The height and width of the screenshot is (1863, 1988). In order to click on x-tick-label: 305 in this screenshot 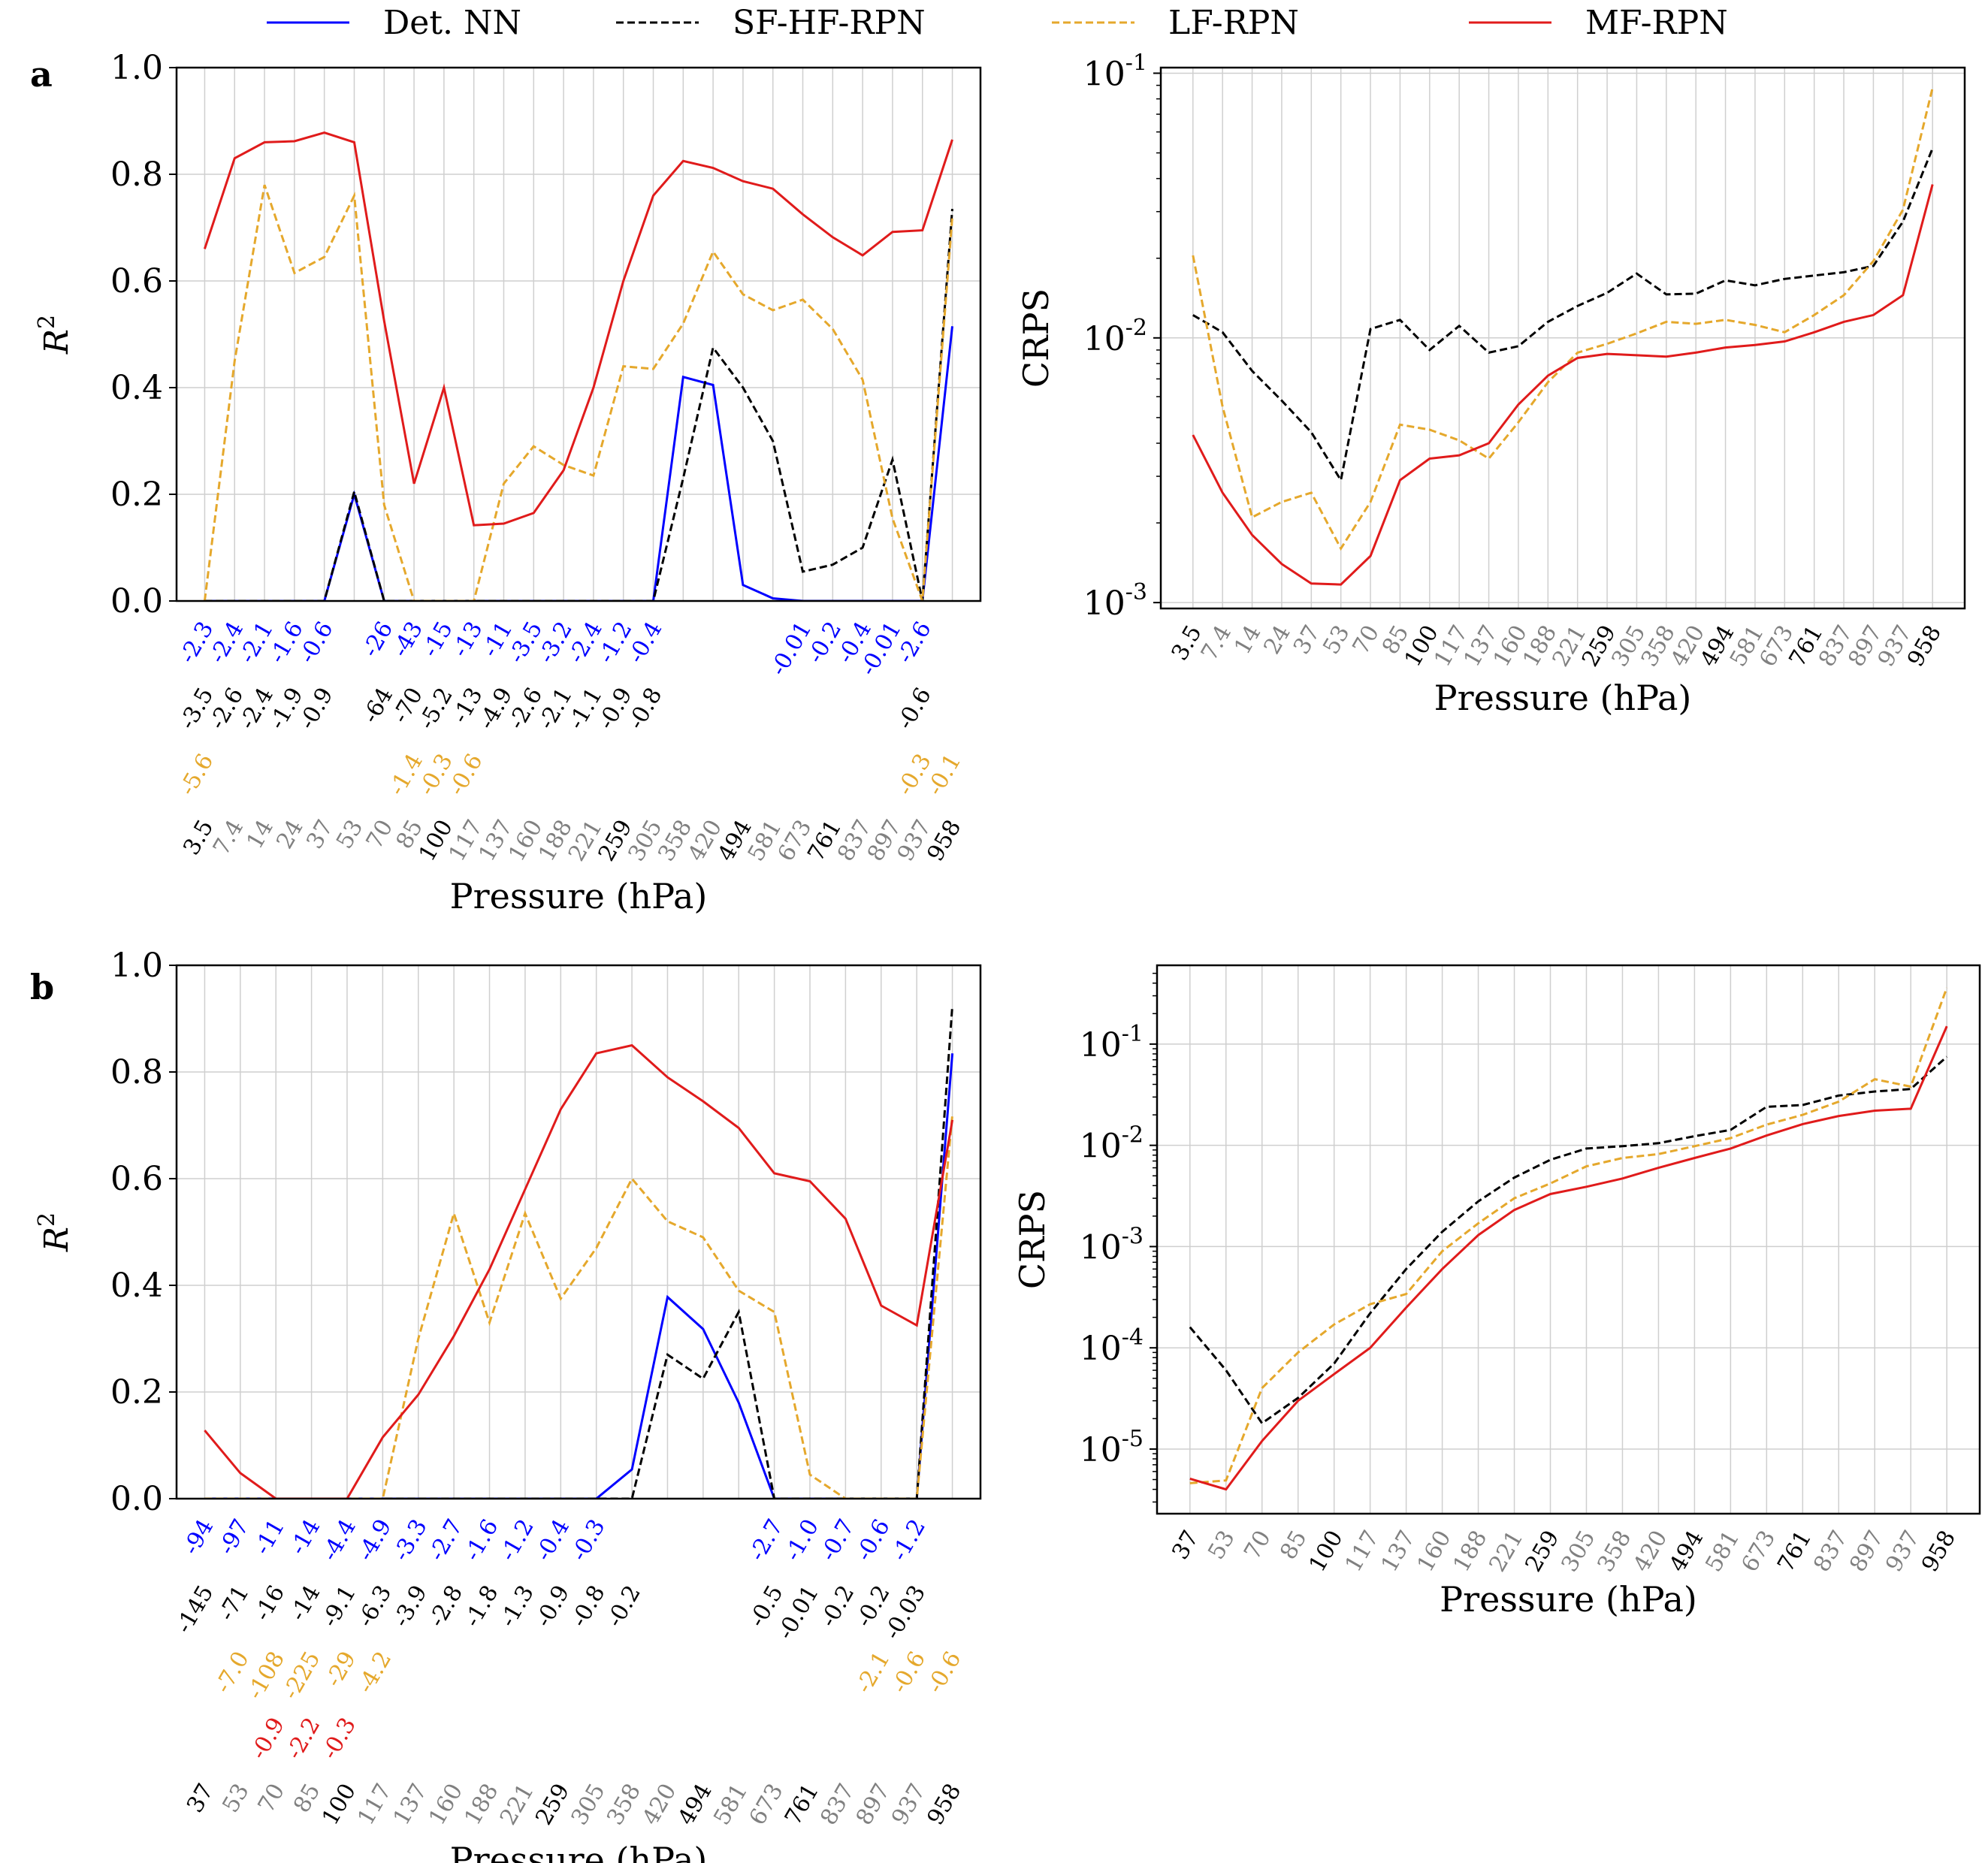, I will do `click(588, 1805)`.